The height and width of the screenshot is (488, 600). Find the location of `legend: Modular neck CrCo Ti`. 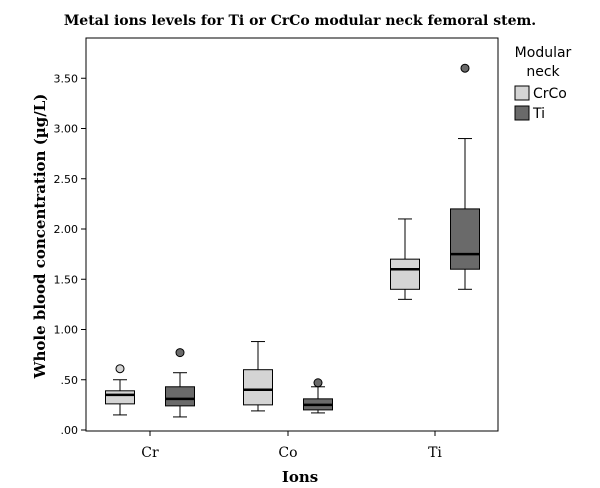

legend: Modular neck CrCo Ti is located at coordinates (543, 83).